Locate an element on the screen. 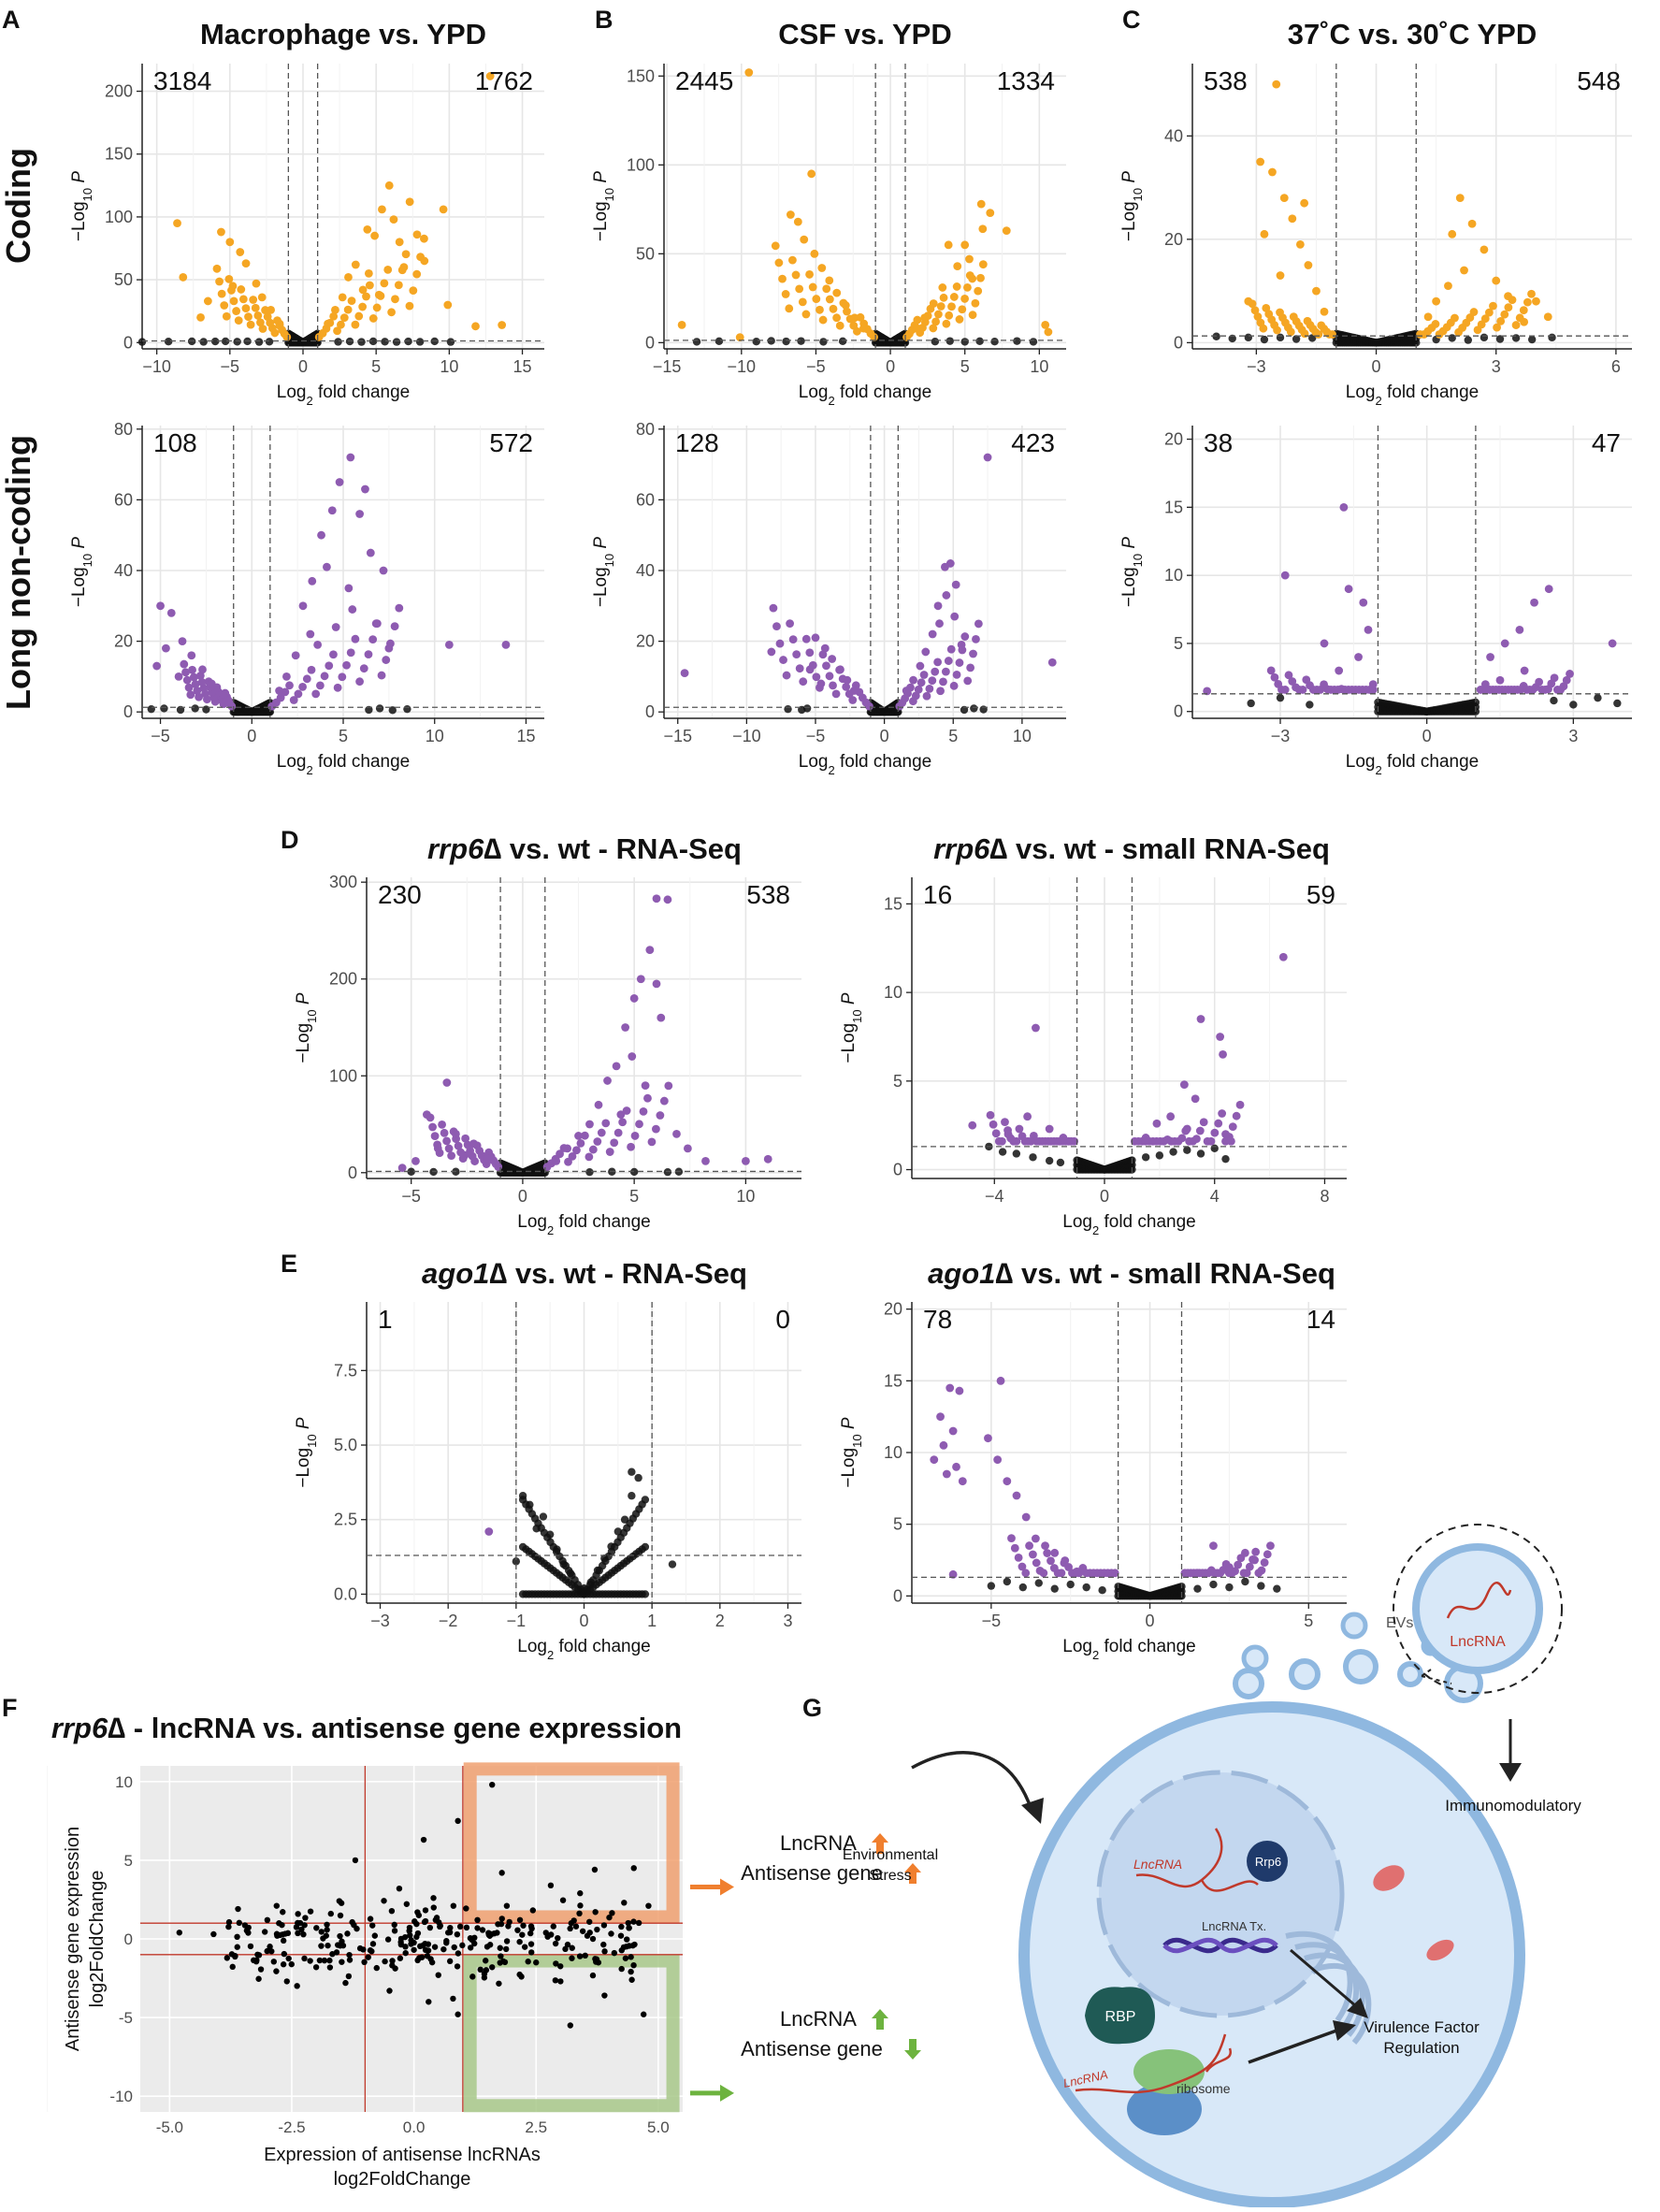 This screenshot has height=2212, width=1660. panel-letter-E: E is located at coordinates (289, 1264).